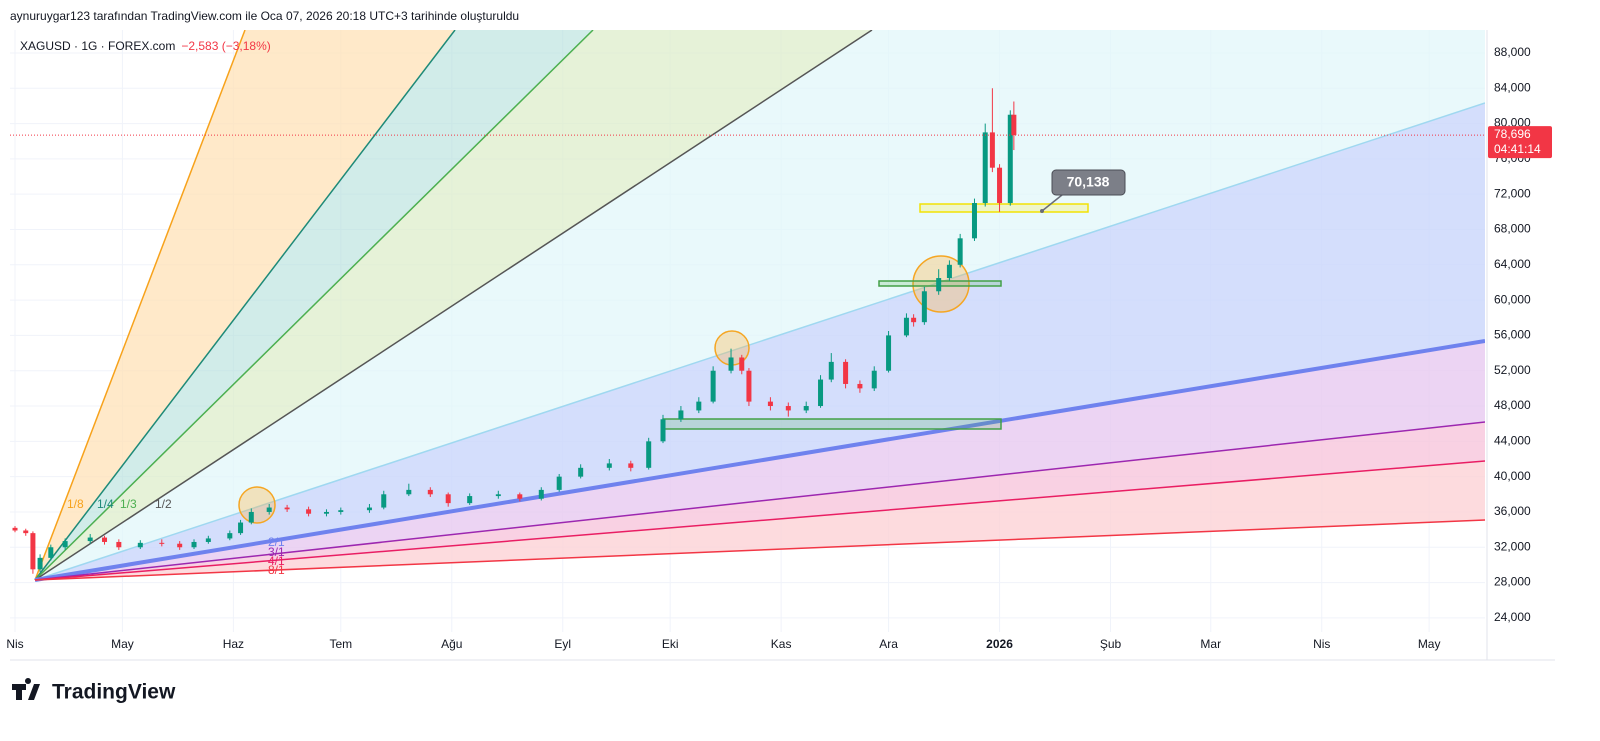 The width and height of the screenshot is (1600, 741). Describe the element at coordinates (1052, 203) in the screenshot. I see `callout-pointer` at that location.